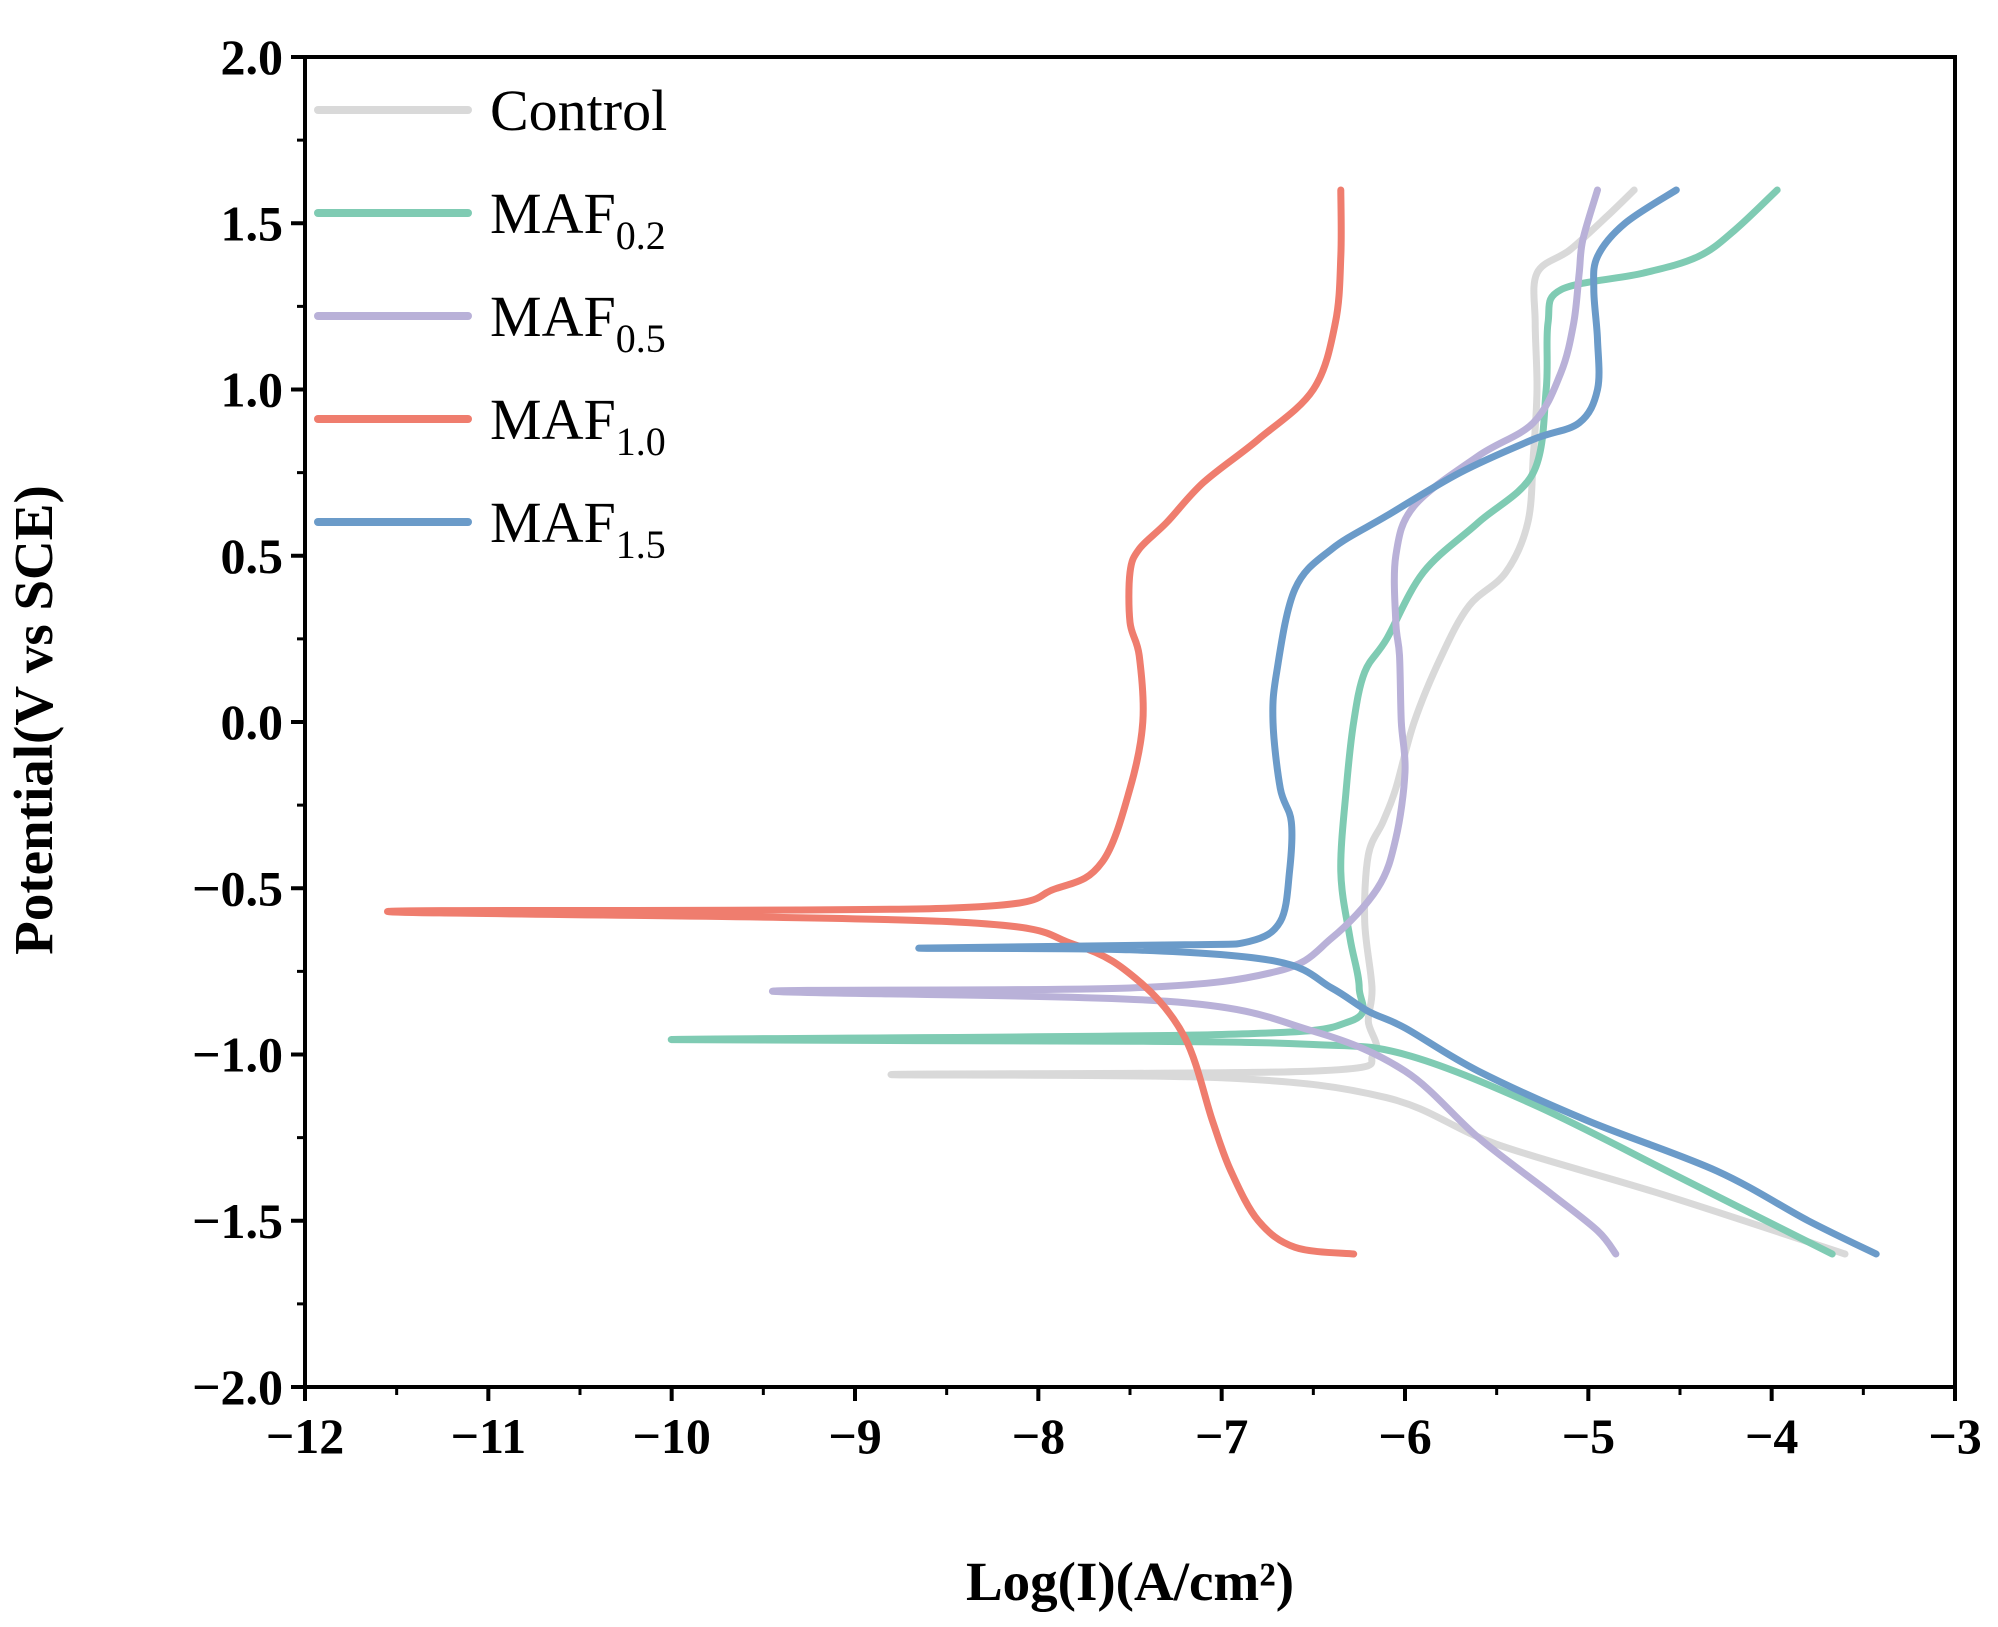 Image resolution: width=1998 pixels, height=1627 pixels. I want to click on x-tick-label: −8, so click(1039, 1436).